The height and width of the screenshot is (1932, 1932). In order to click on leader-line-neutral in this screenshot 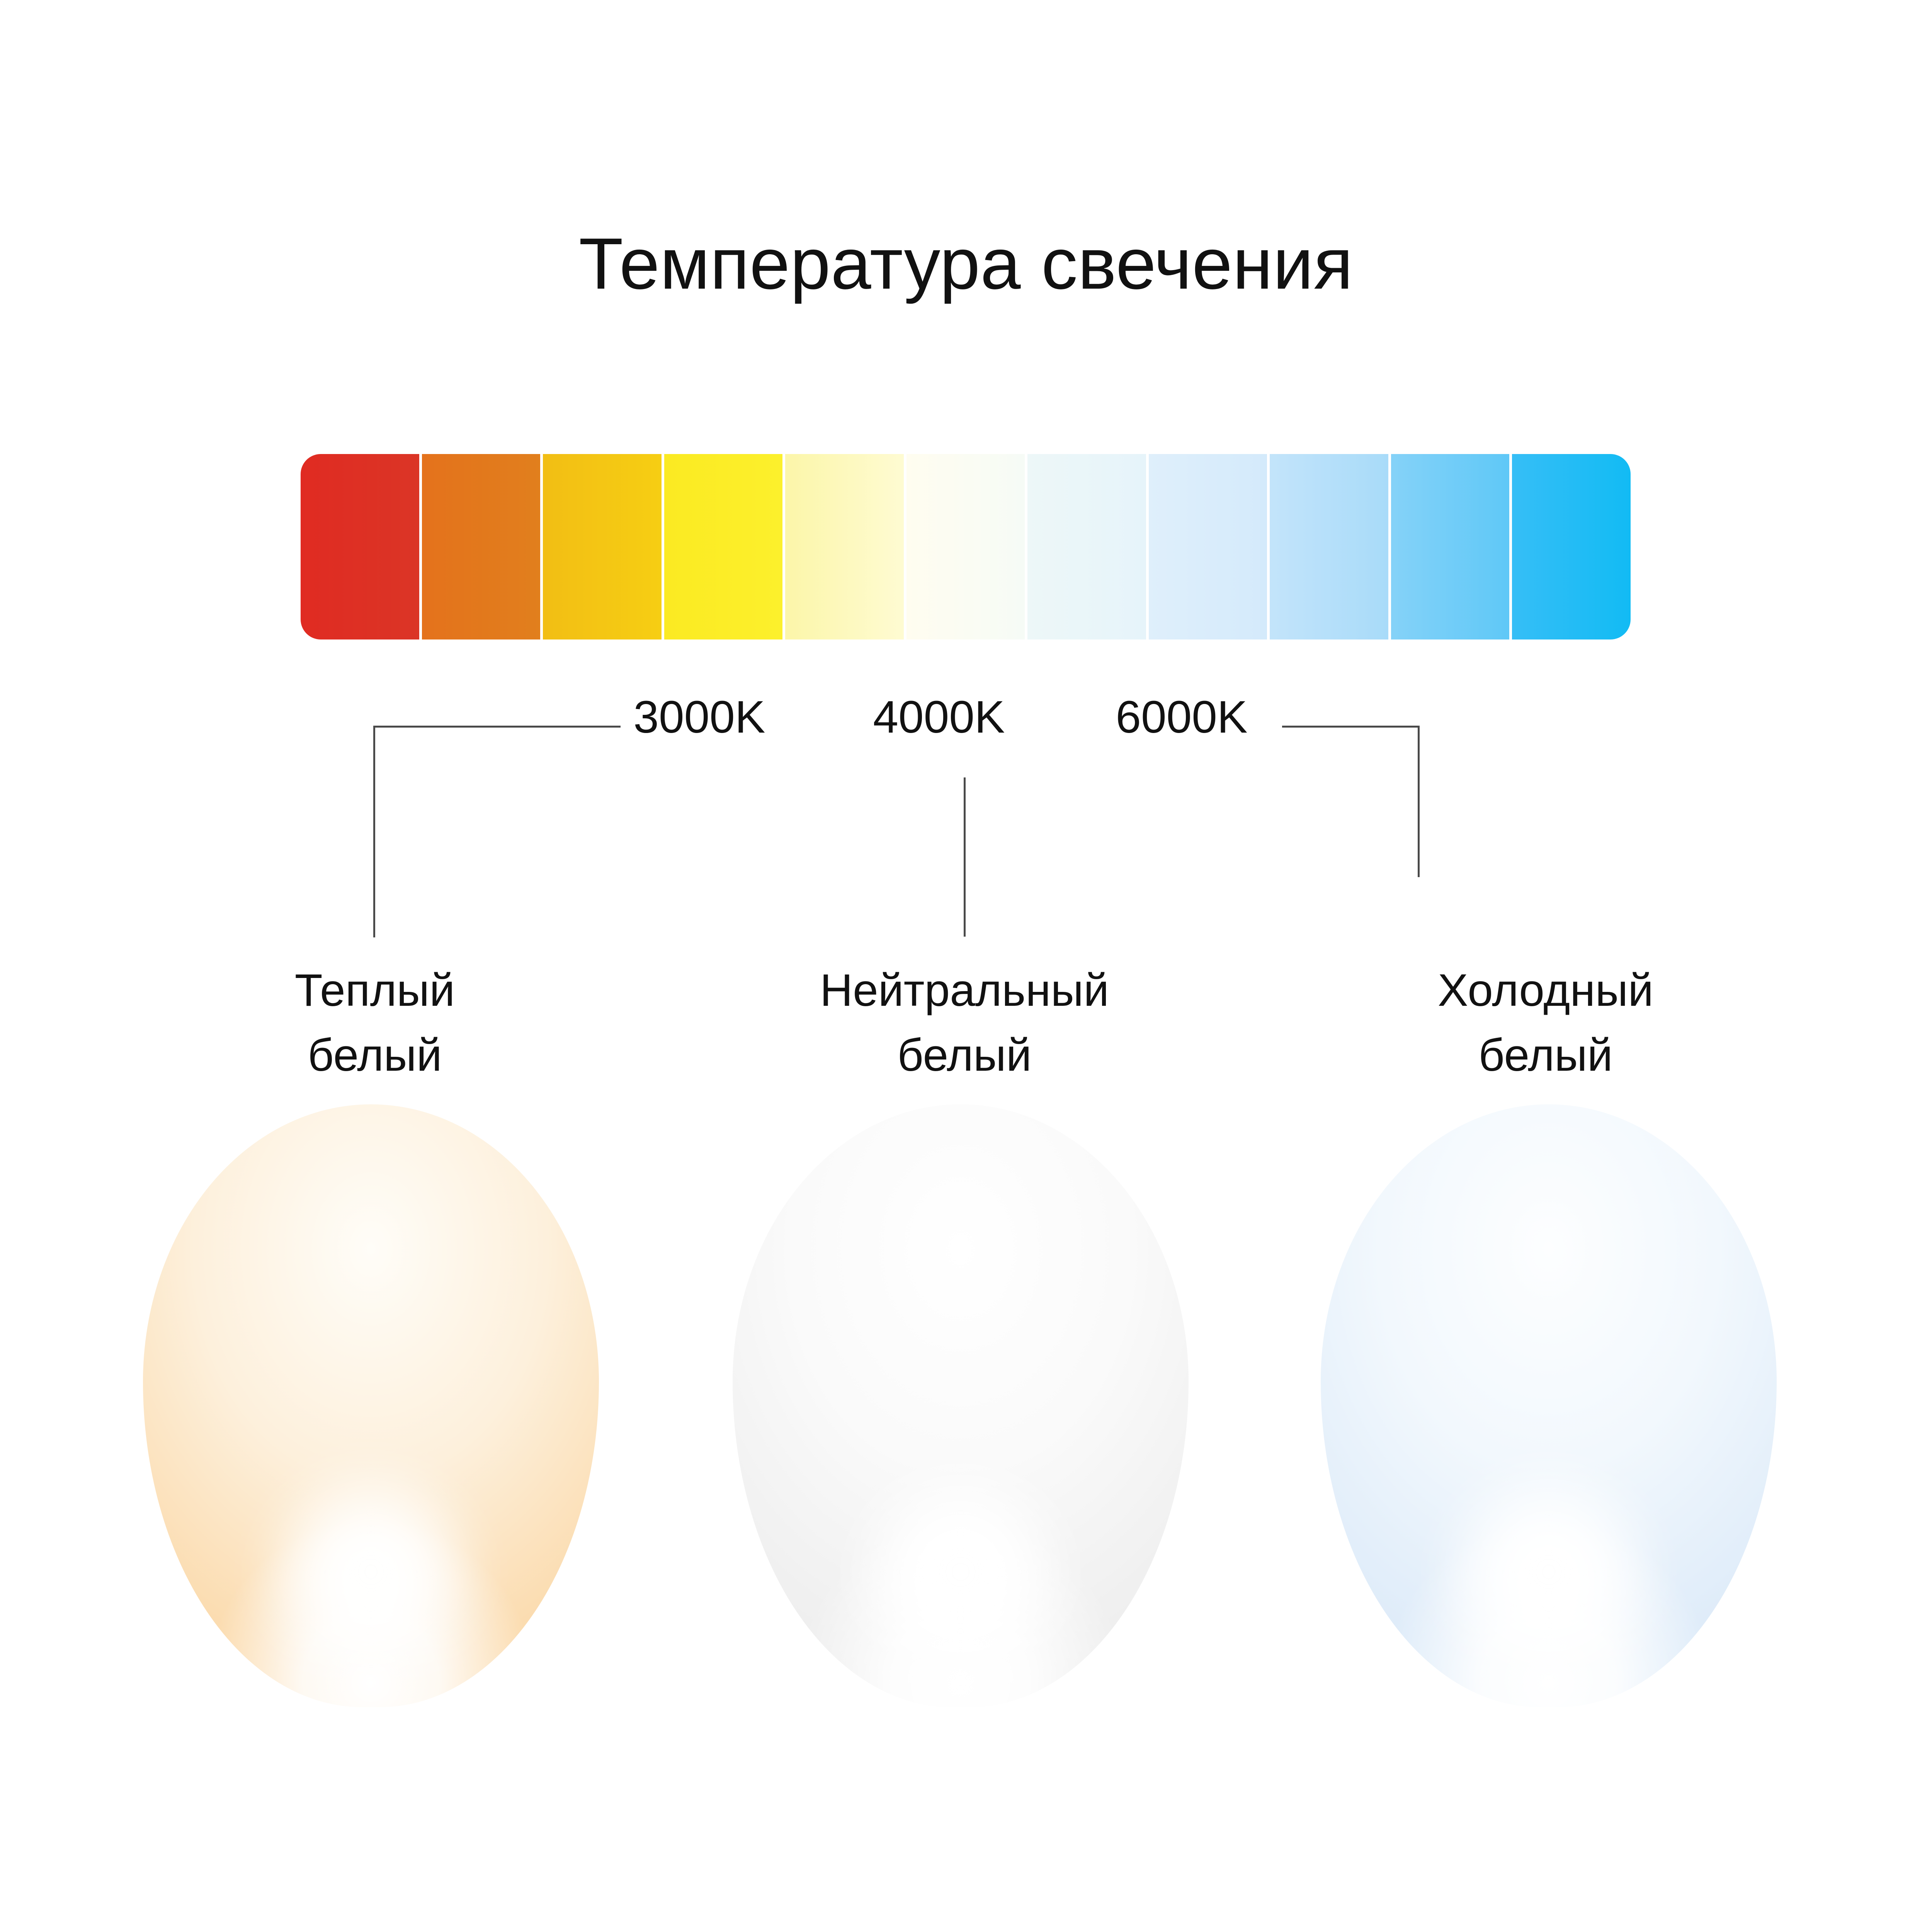, I will do `click(965, 857)`.